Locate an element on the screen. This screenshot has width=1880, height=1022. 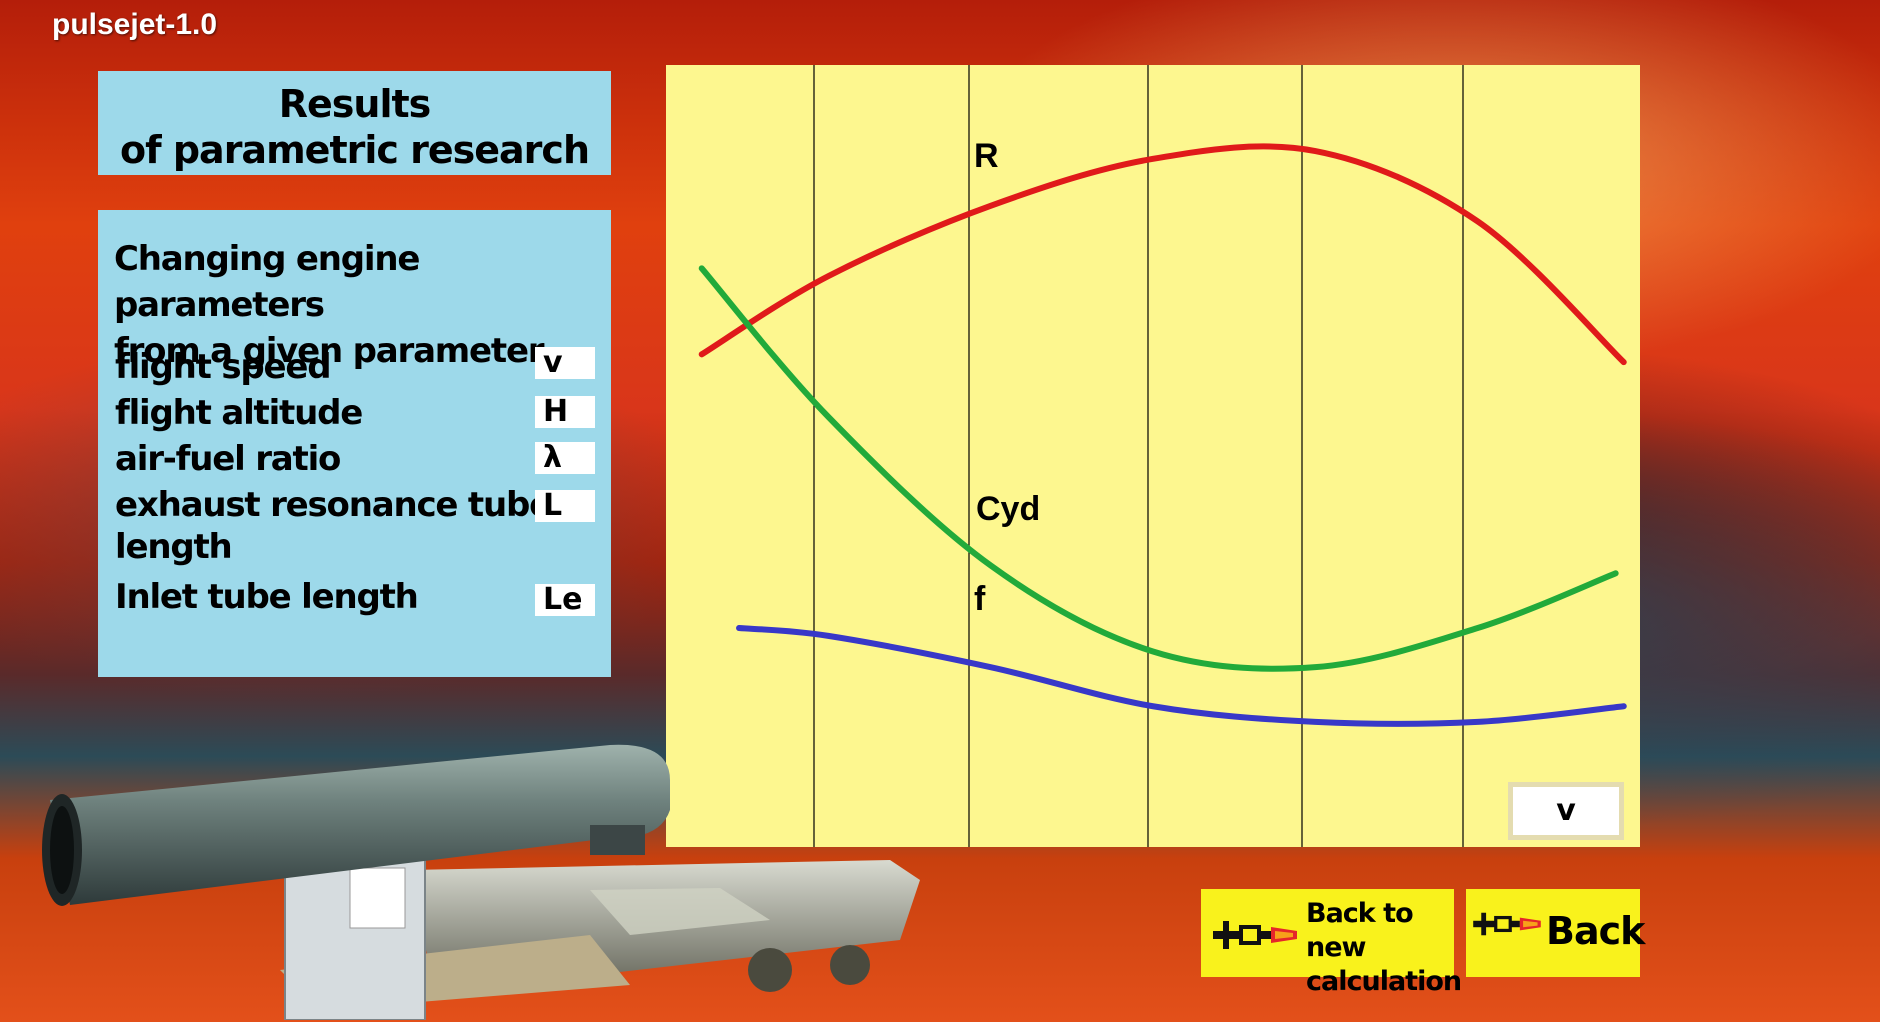
back-to-new-calculation-button: Back to new calculation is located at coordinates (1331, 943).